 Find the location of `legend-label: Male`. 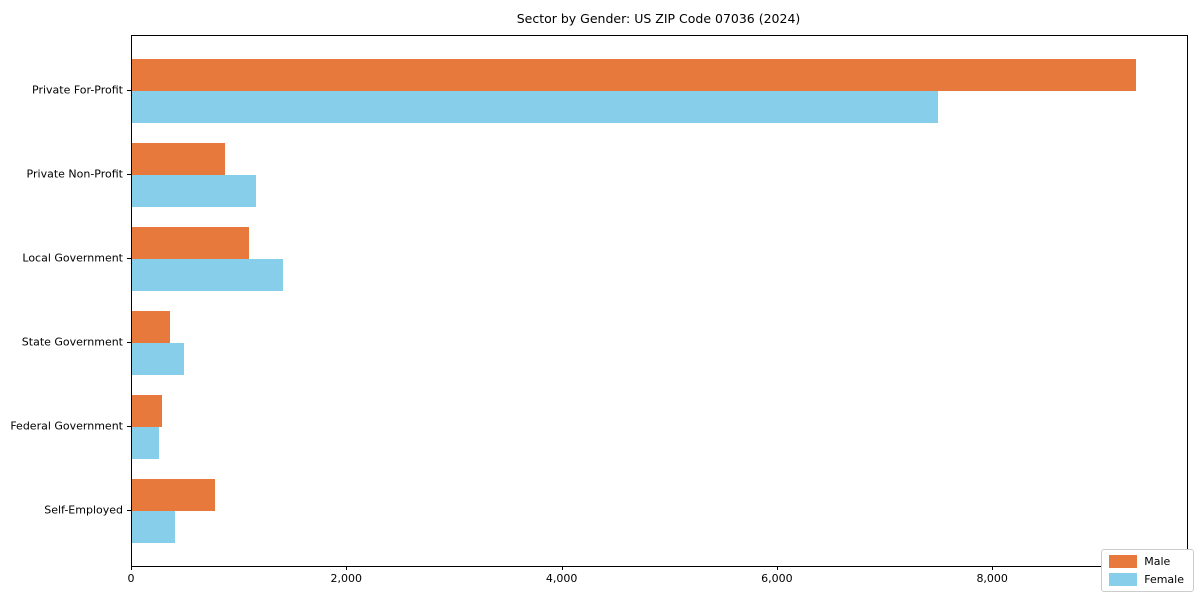

legend-label: Male is located at coordinates (1157, 561).